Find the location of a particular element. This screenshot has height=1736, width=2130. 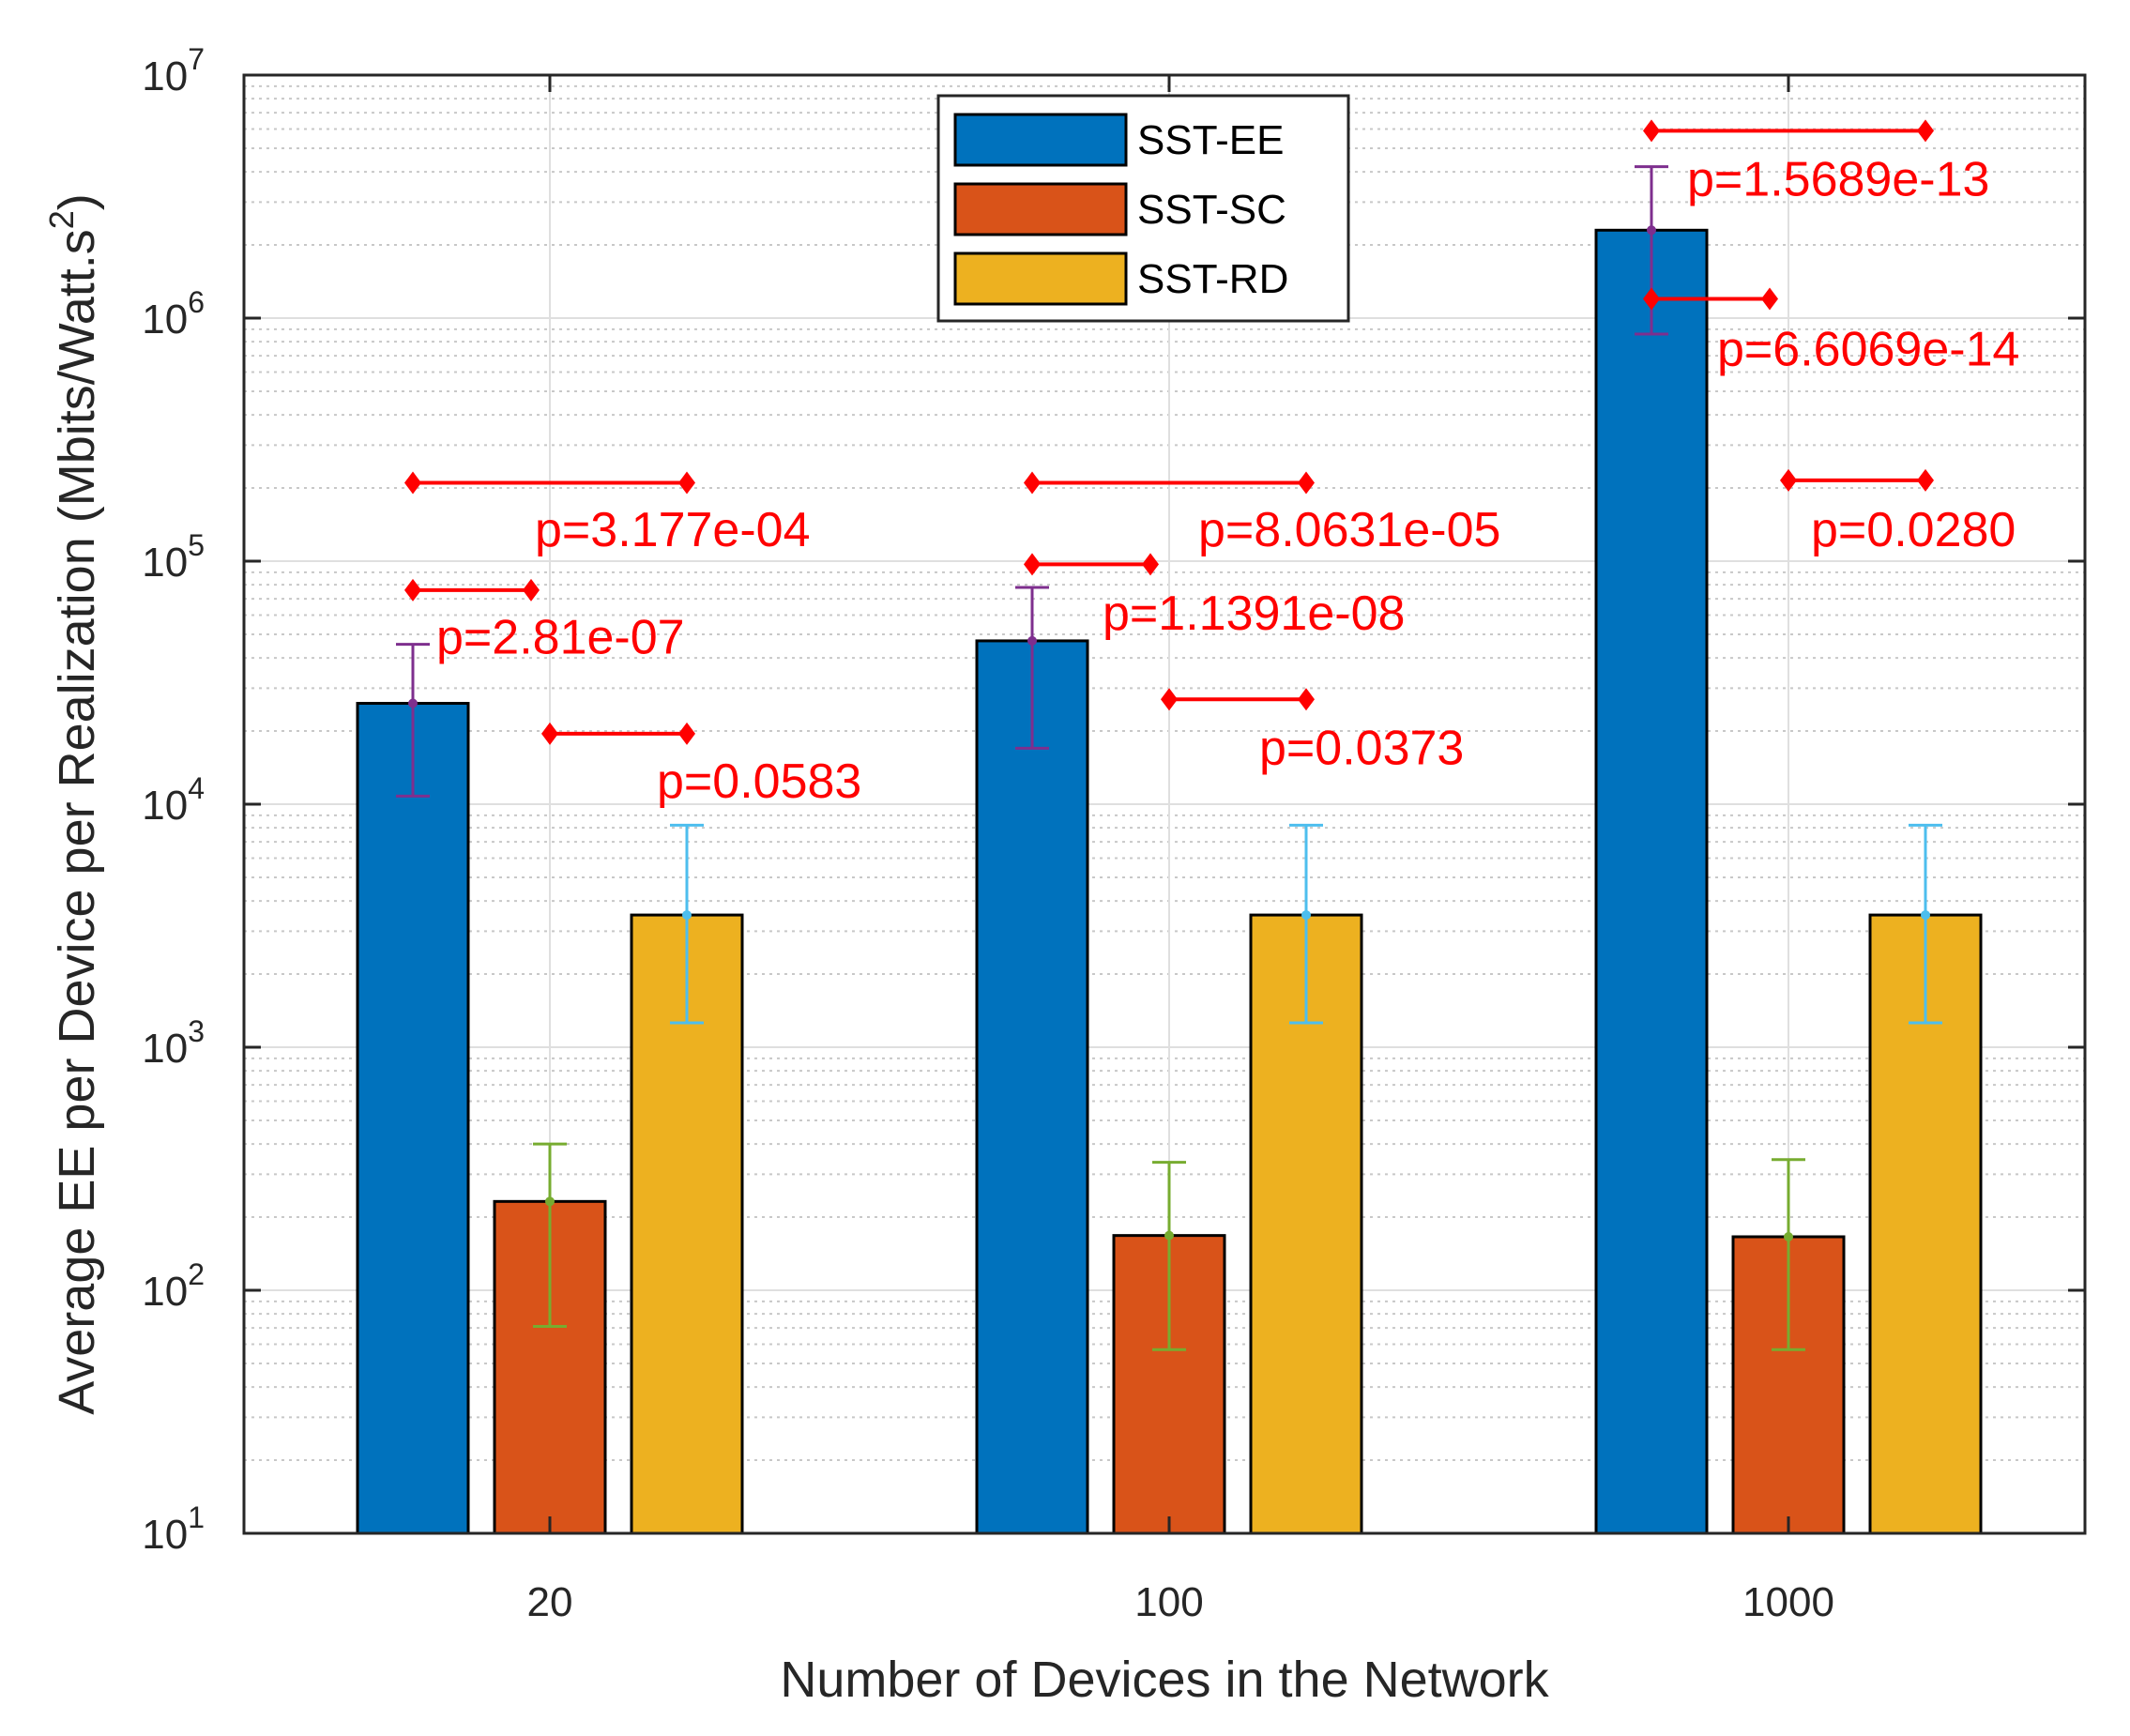

significance-bracket: p=6.6069e-14 is located at coordinates (1831, 332).